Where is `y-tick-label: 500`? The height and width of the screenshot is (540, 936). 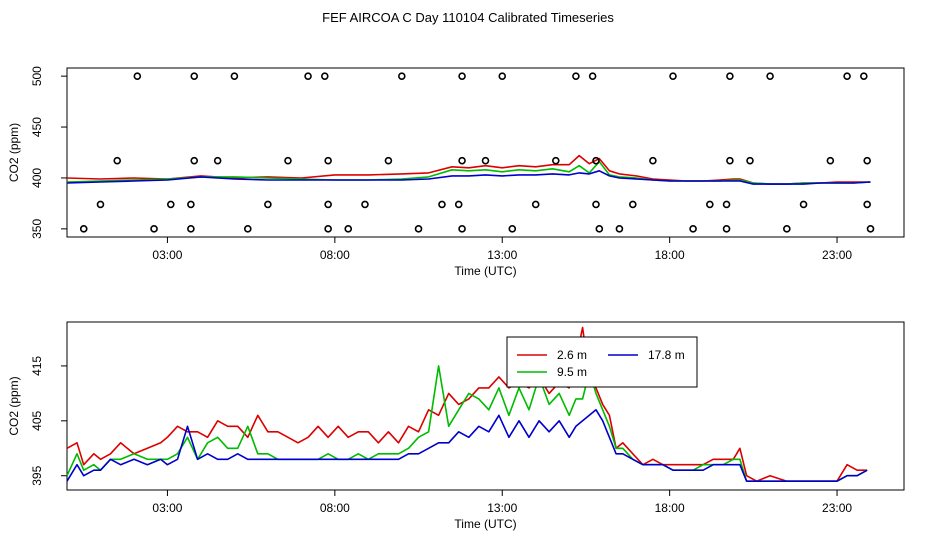
y-tick-label: 500 is located at coordinates (37, 76).